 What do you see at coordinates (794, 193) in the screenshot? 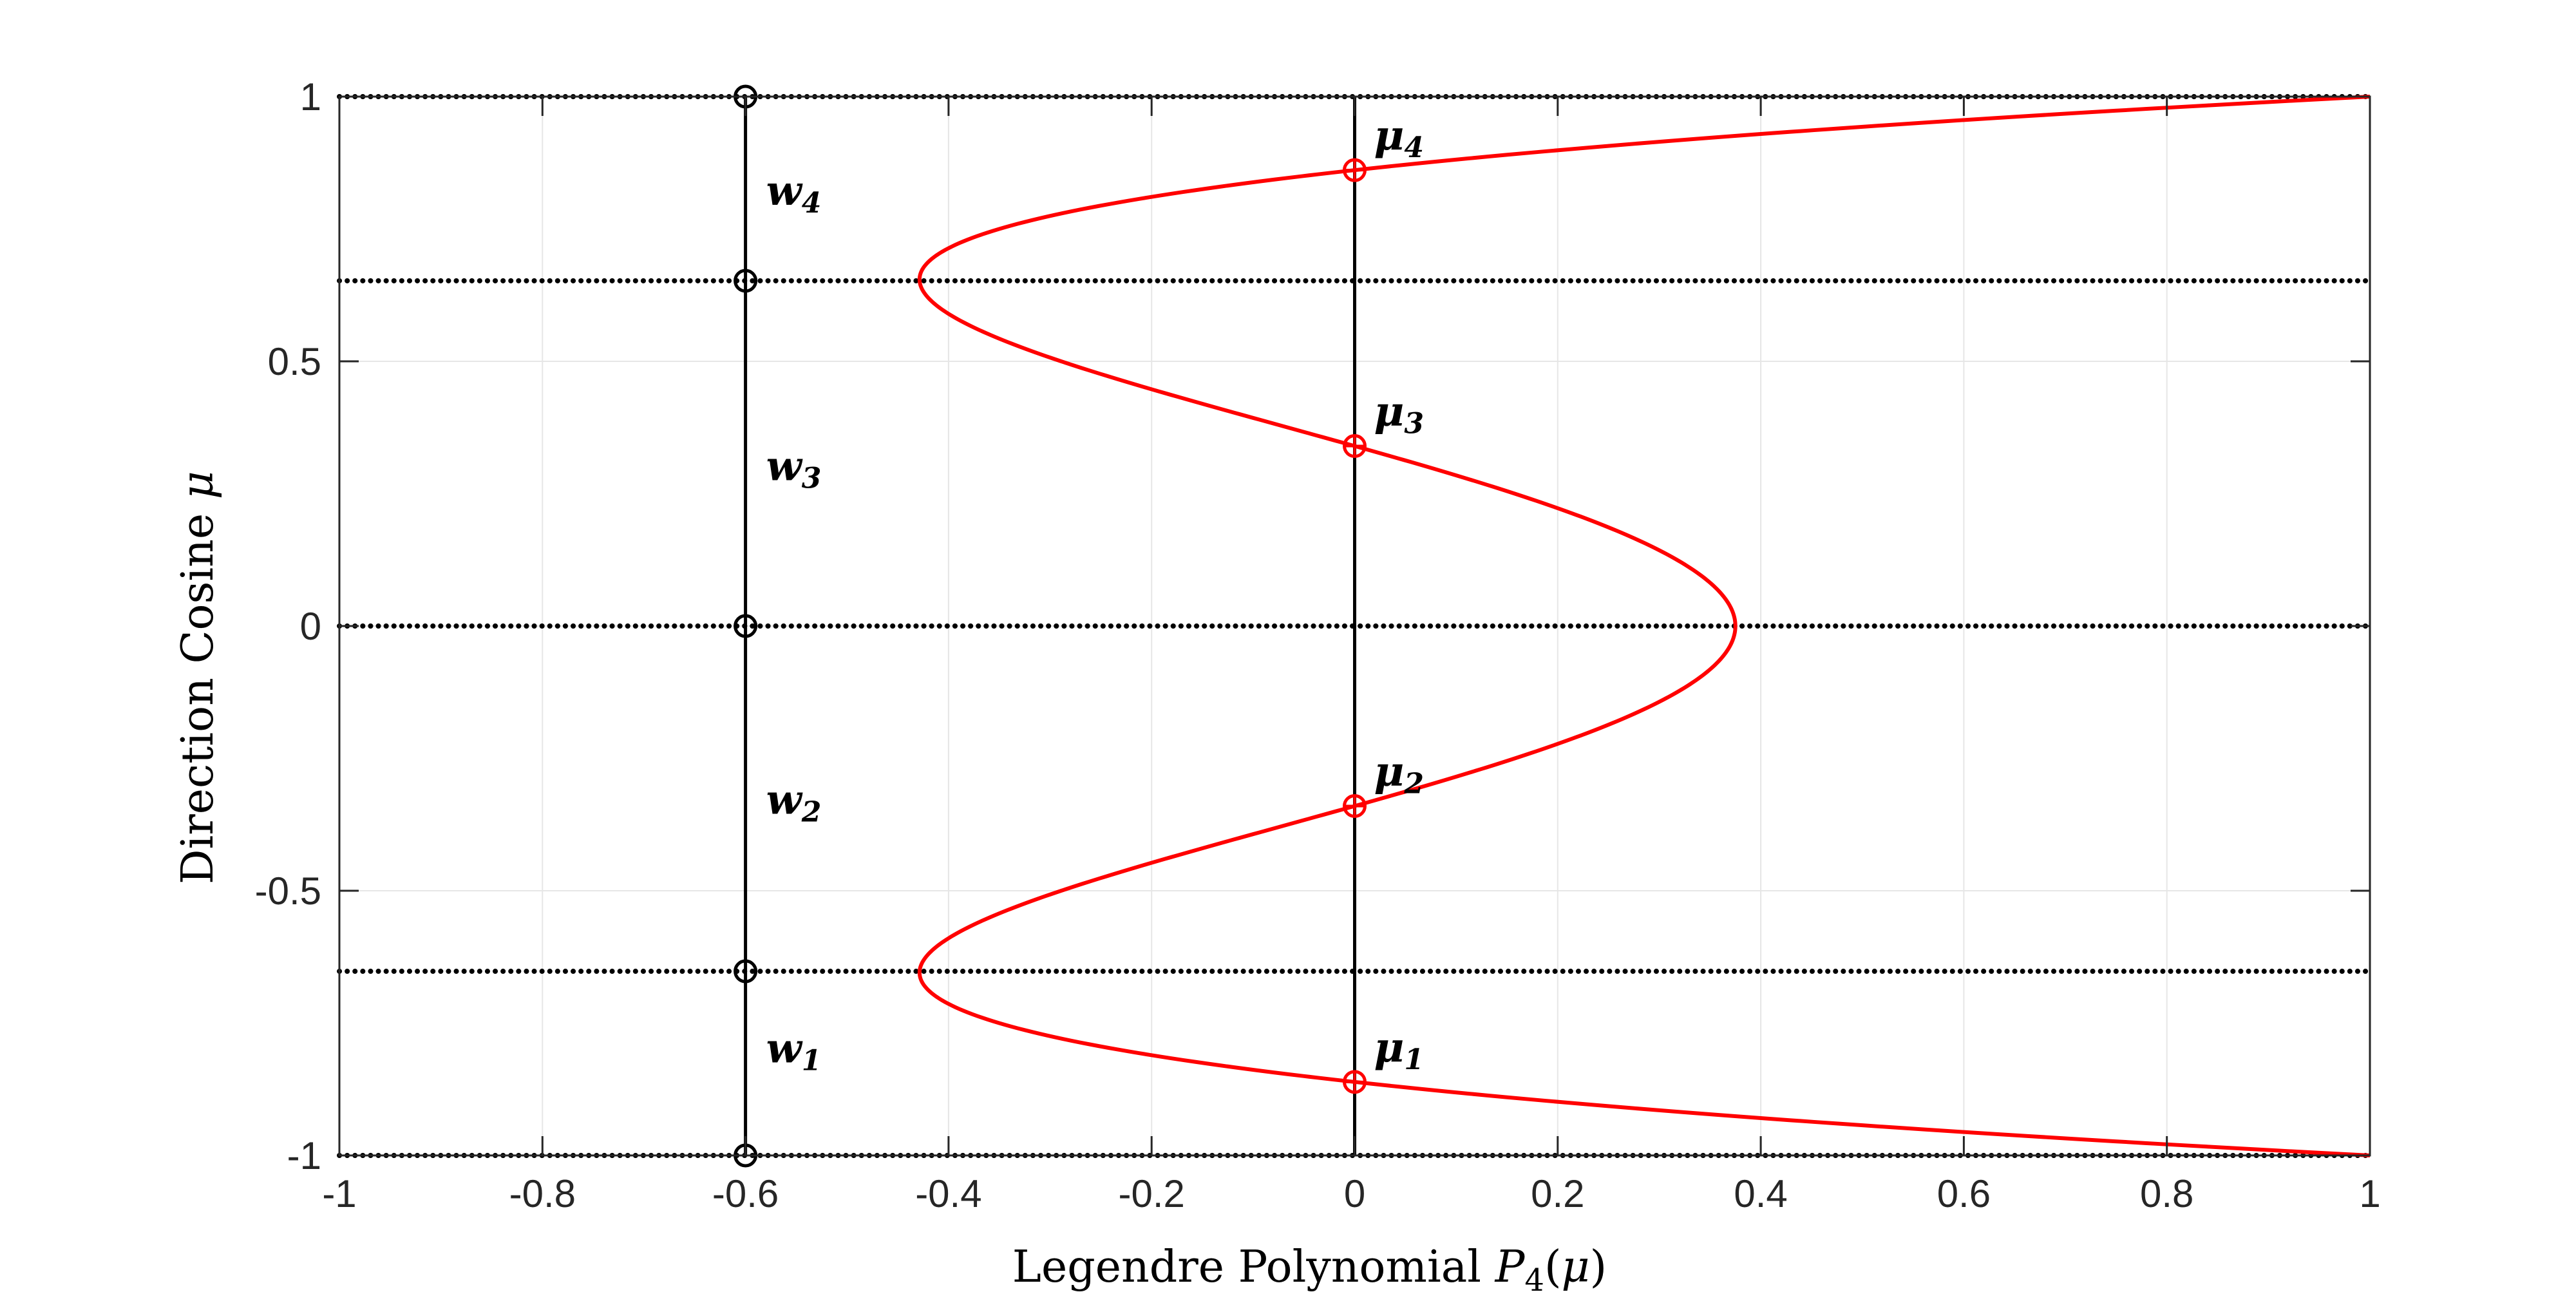
I see `weight-label: w4` at bounding box center [794, 193].